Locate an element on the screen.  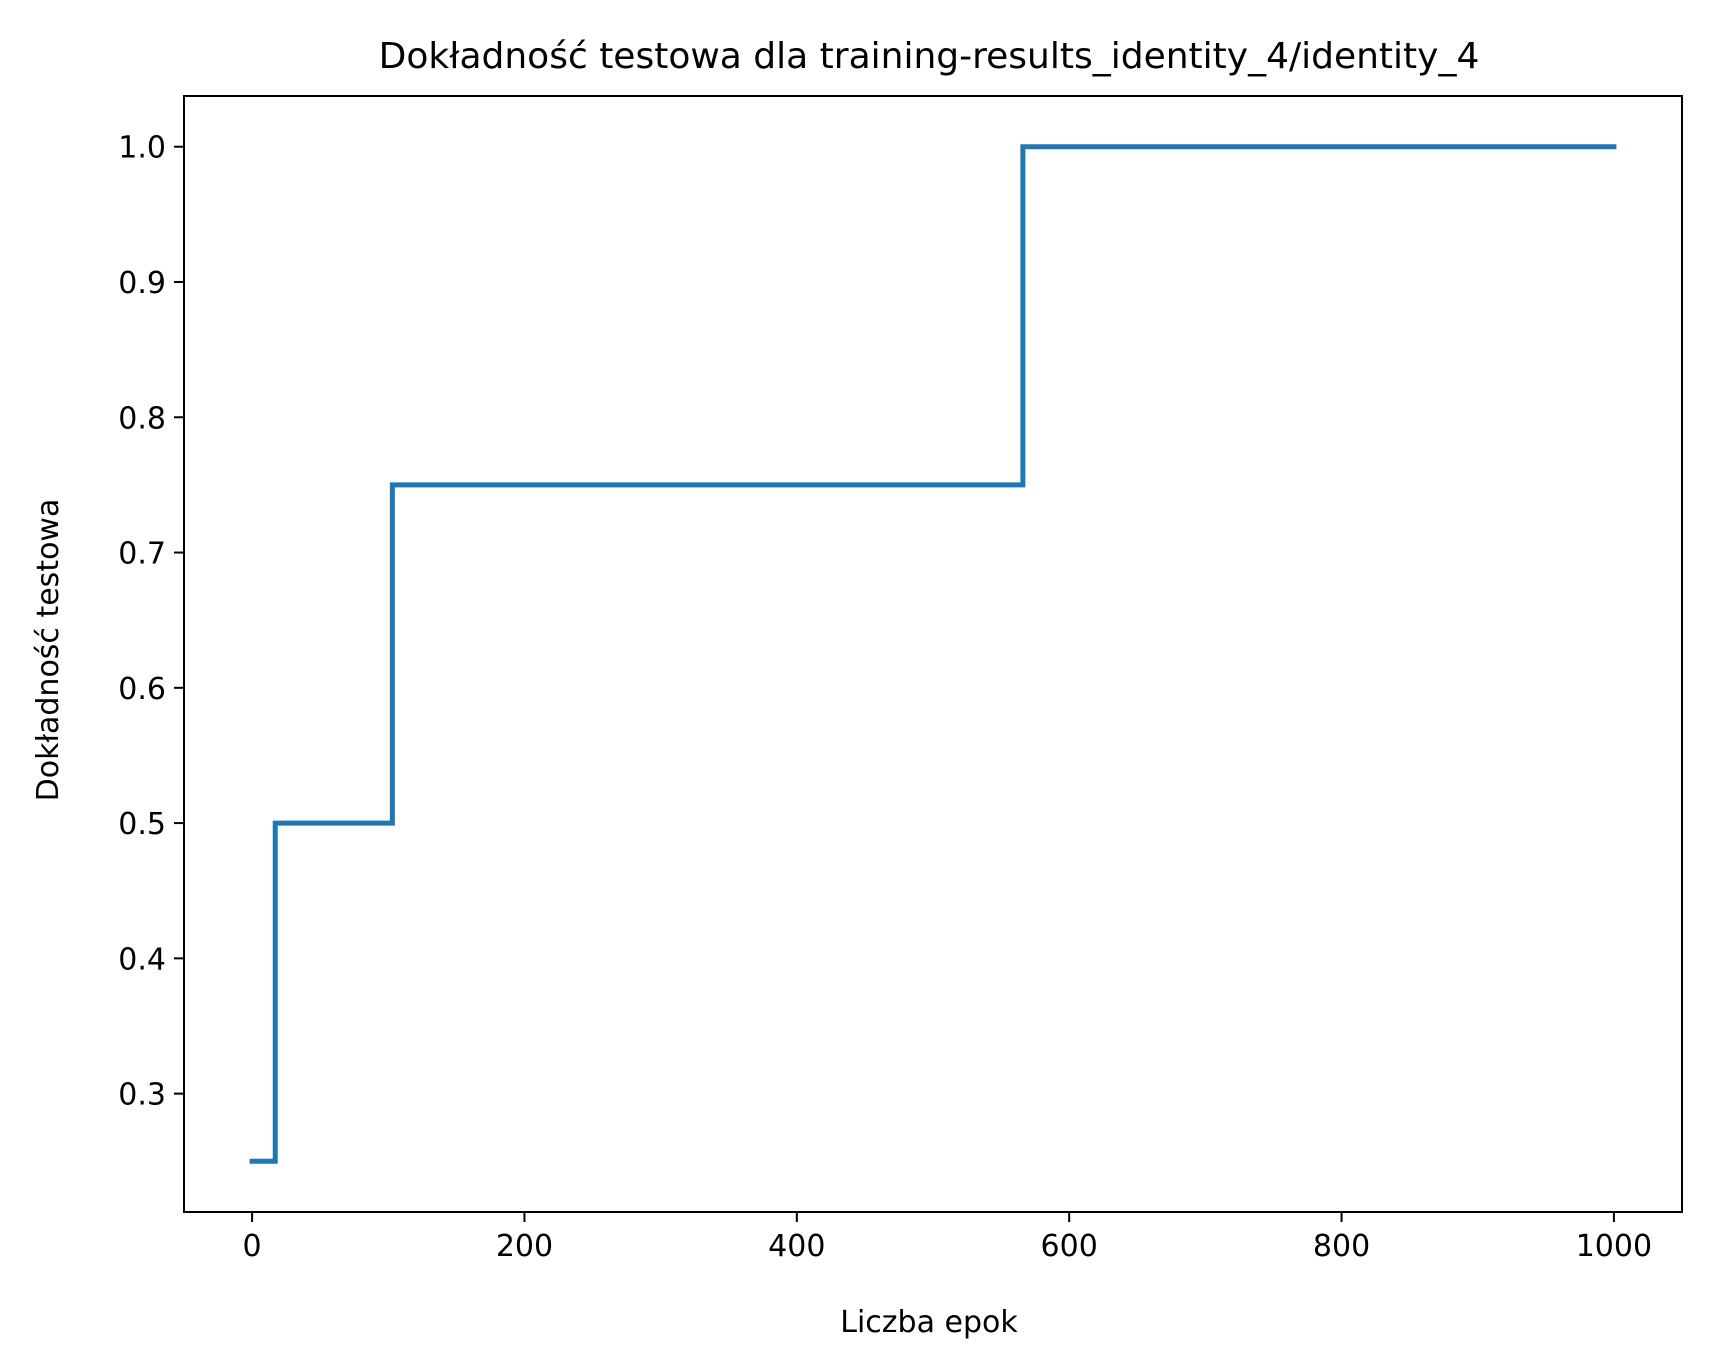
y-tick-label: 0.9 is located at coordinates (142, 283).